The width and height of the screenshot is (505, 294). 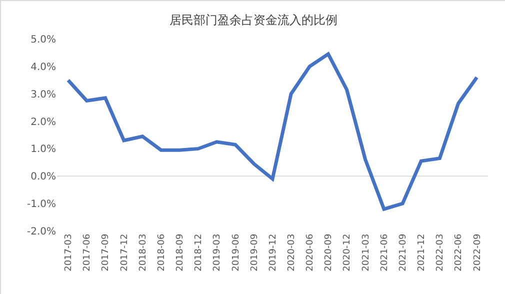 What do you see at coordinates (385, 253) in the screenshot?
I see `x-tick-label: 2021-06` at bounding box center [385, 253].